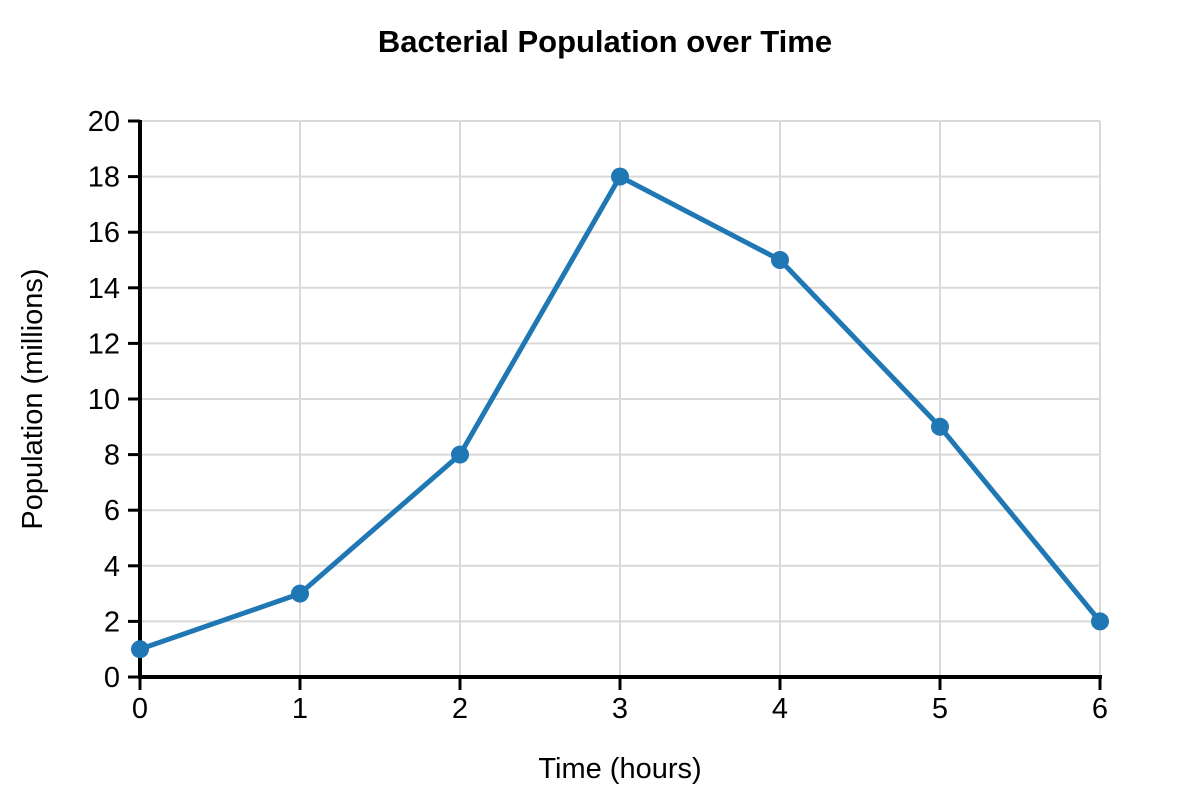  What do you see at coordinates (104, 233) in the screenshot?
I see `y-tick-label: 16` at bounding box center [104, 233].